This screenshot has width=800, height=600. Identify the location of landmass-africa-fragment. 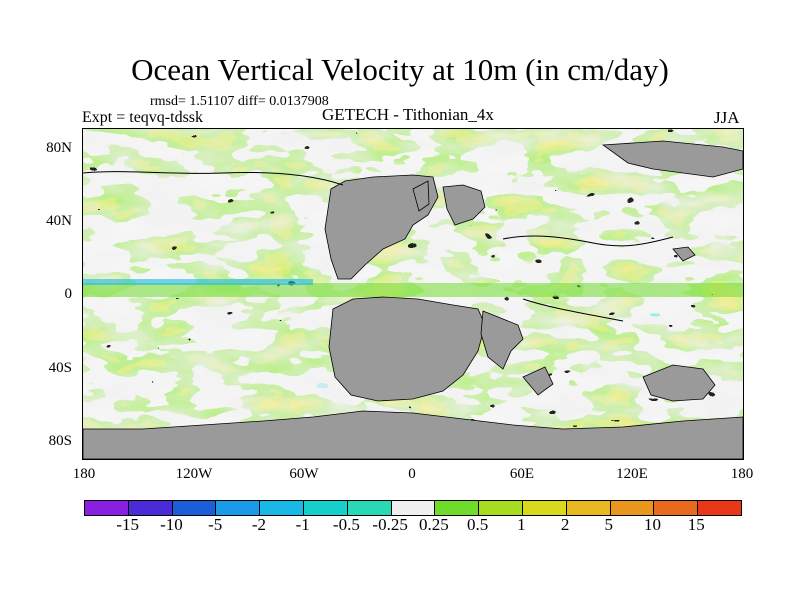
(502, 340).